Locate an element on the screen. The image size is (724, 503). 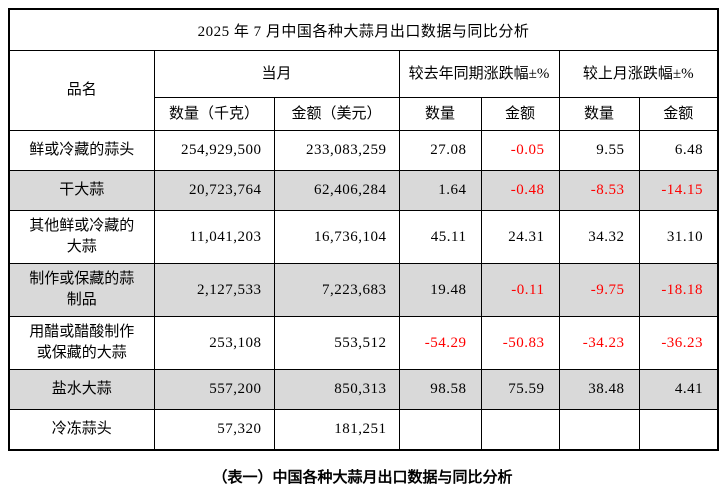
mom-amount-cell: 4.41 is located at coordinates (678, 389).